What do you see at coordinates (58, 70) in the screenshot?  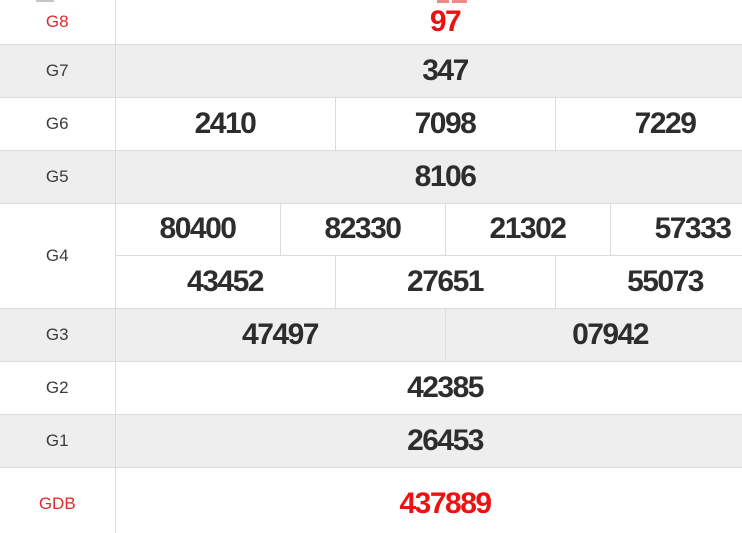 I see `prize-label-G7: G7` at bounding box center [58, 70].